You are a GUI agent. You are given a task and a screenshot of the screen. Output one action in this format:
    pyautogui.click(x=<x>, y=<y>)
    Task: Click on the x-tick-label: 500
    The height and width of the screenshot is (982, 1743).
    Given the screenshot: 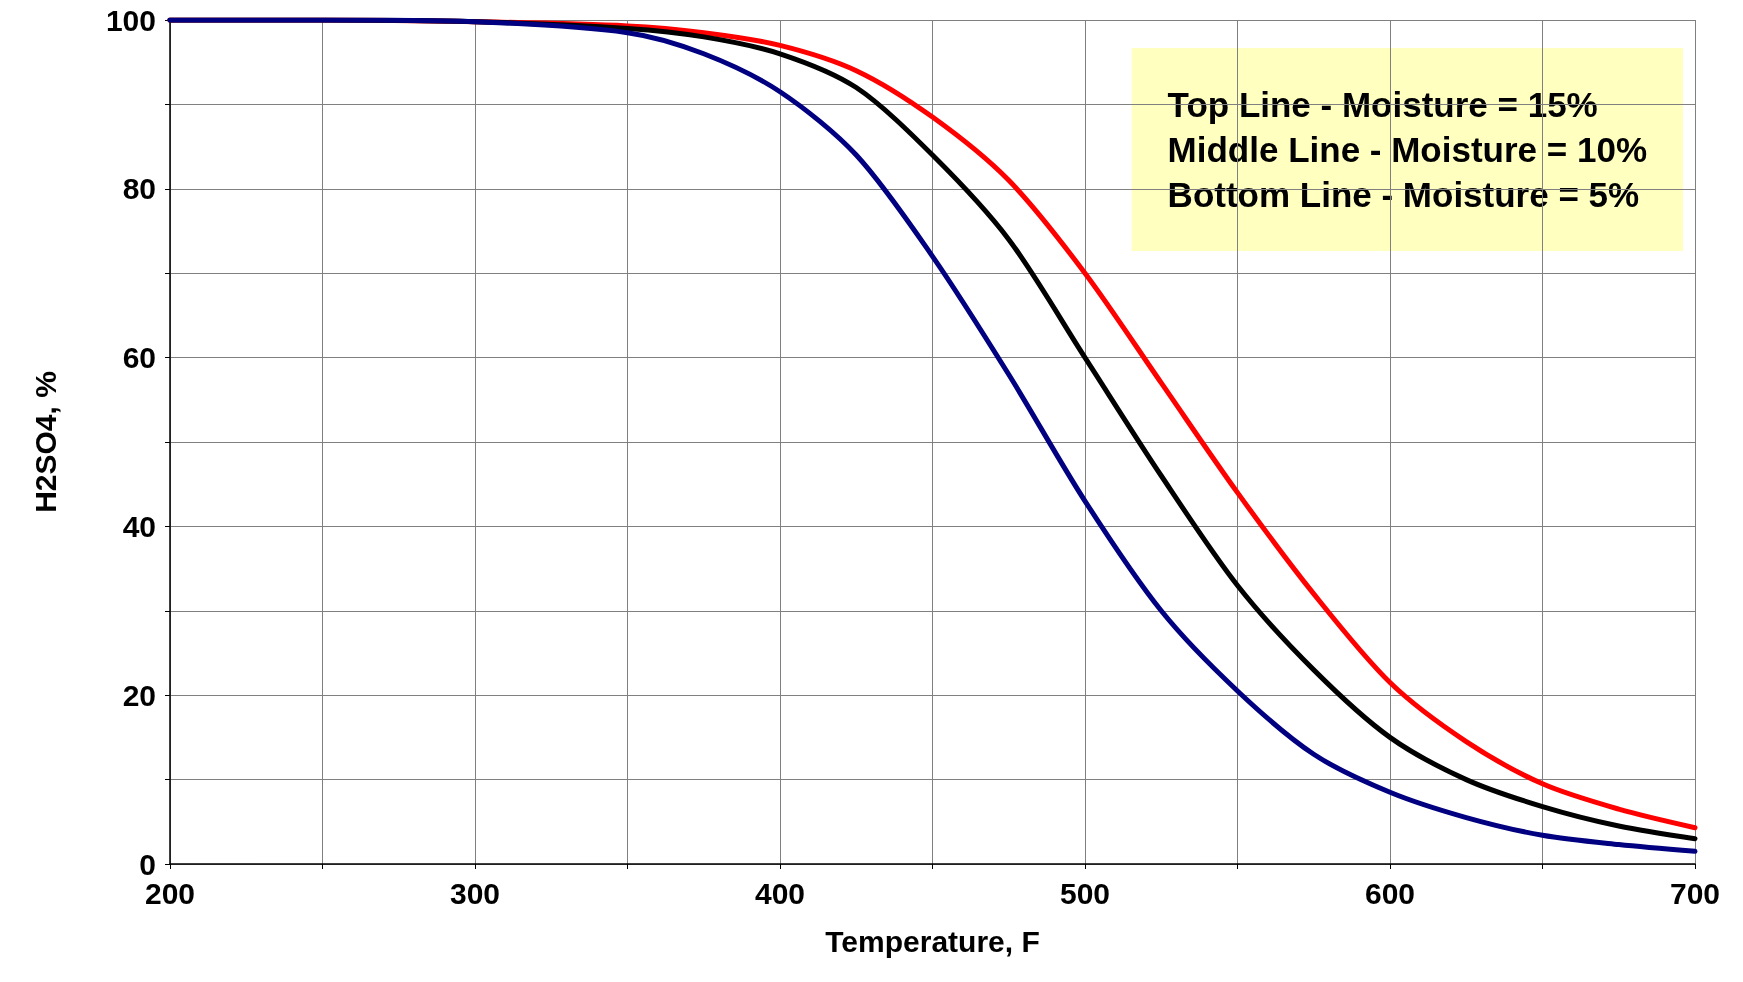 What is the action you would take?
    pyautogui.click(x=1085, y=893)
    